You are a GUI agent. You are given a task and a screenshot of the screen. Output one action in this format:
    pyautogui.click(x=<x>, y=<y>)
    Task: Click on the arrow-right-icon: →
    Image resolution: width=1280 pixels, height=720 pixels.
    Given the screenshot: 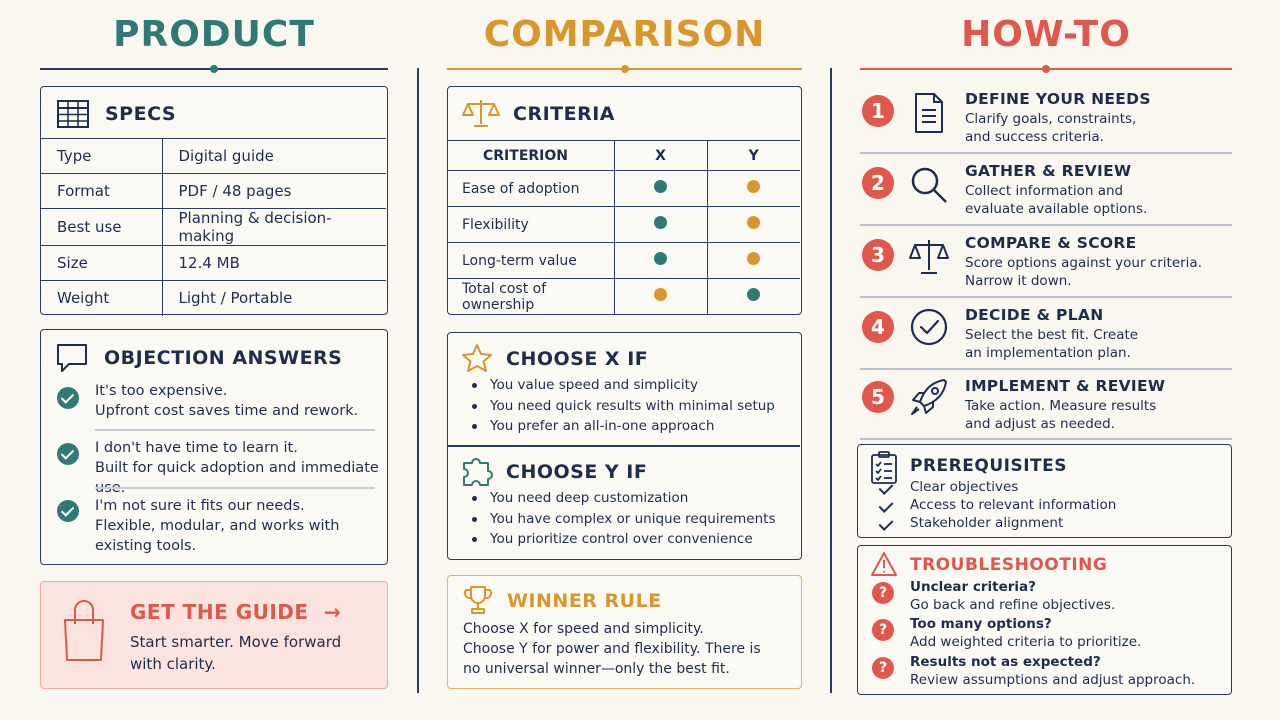 What is the action you would take?
    pyautogui.click(x=333, y=612)
    